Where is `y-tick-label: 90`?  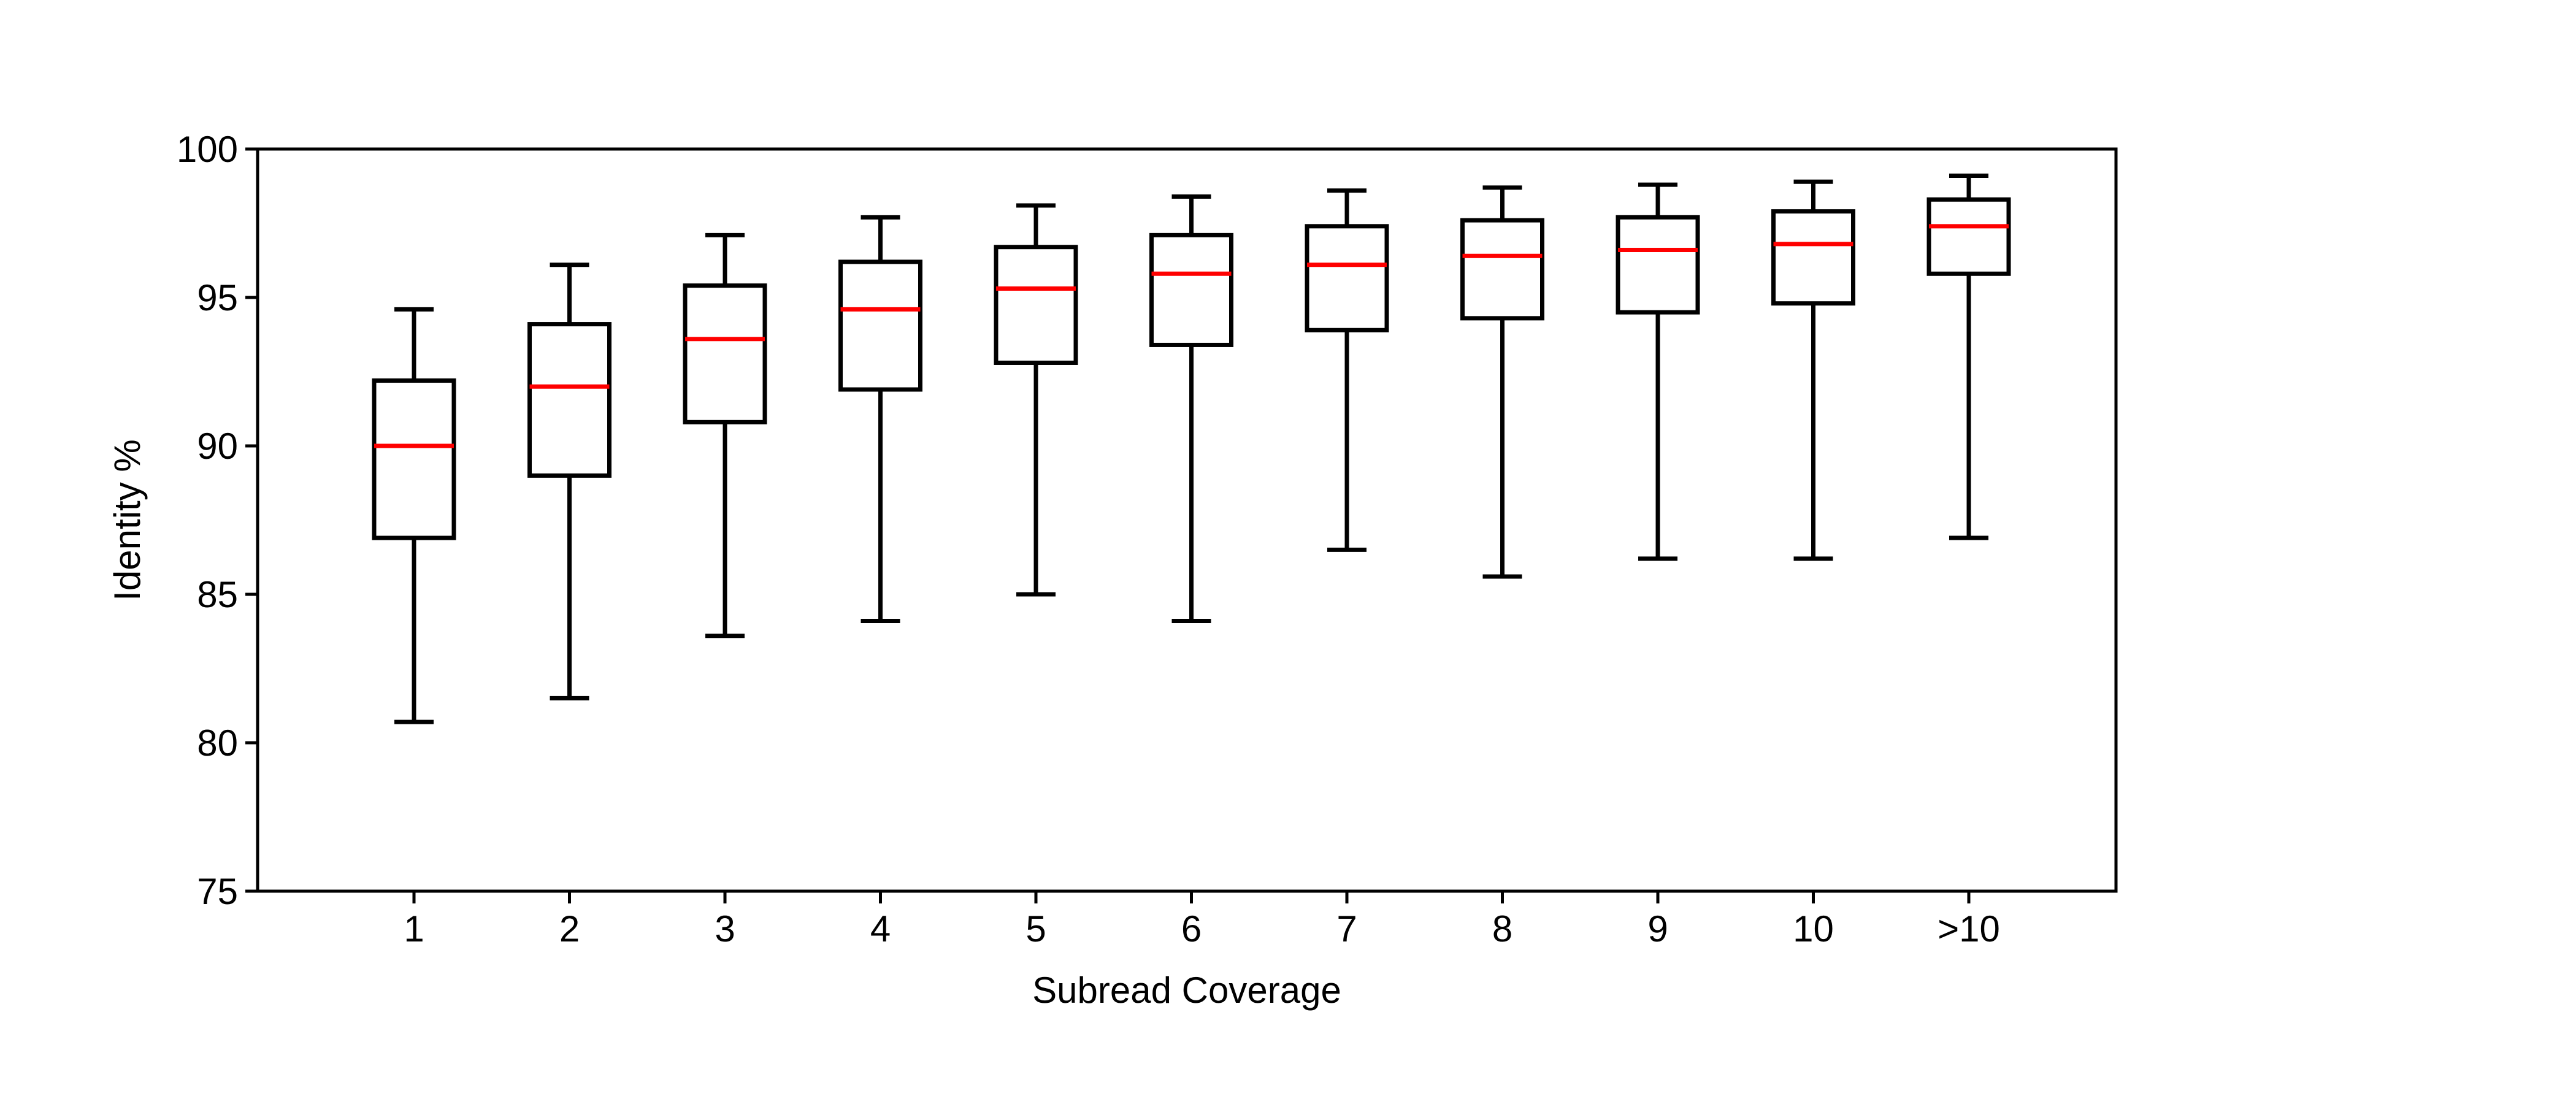
y-tick-label: 90 is located at coordinates (217, 446).